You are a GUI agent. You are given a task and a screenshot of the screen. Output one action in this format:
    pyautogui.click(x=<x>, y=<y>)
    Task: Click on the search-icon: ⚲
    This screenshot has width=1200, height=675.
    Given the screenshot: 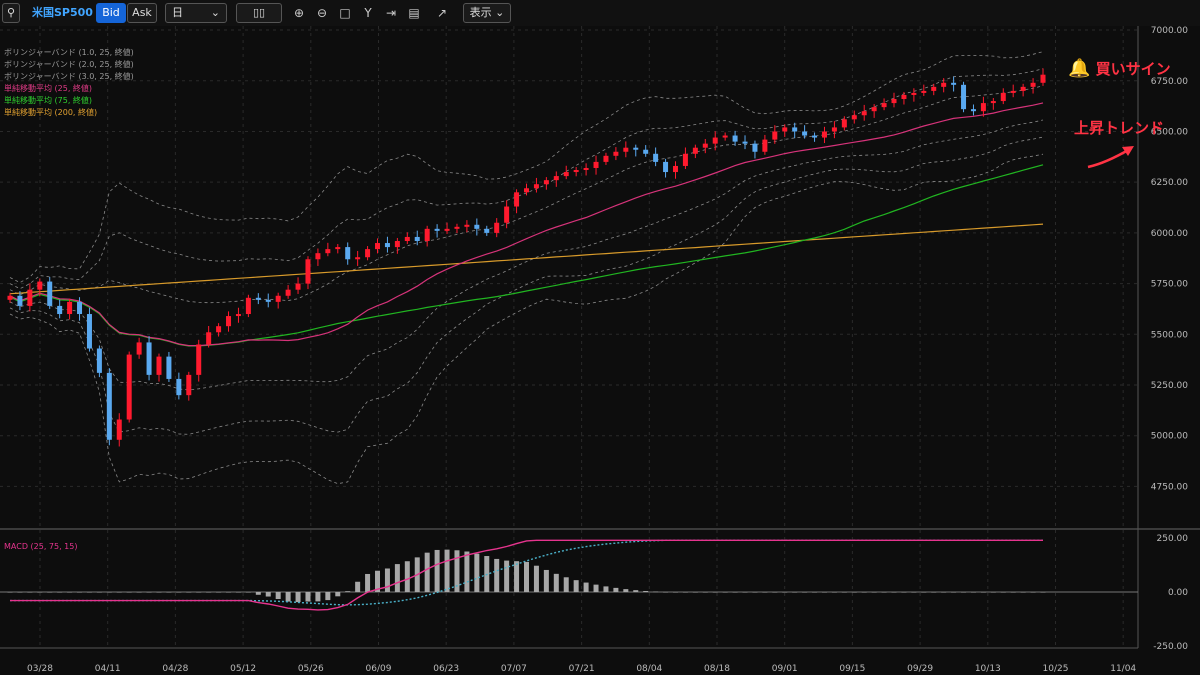 What is the action you would take?
    pyautogui.click(x=11, y=12)
    